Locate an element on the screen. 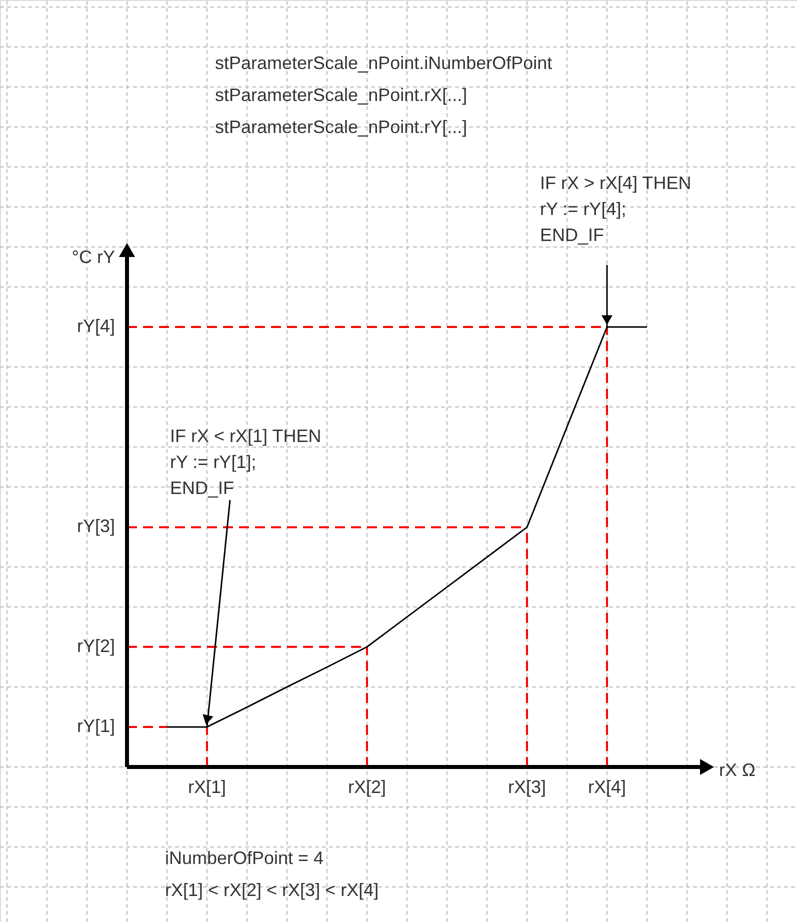 This screenshot has width=797, height=922. x-tick-label: rX[4] is located at coordinates (607, 787).